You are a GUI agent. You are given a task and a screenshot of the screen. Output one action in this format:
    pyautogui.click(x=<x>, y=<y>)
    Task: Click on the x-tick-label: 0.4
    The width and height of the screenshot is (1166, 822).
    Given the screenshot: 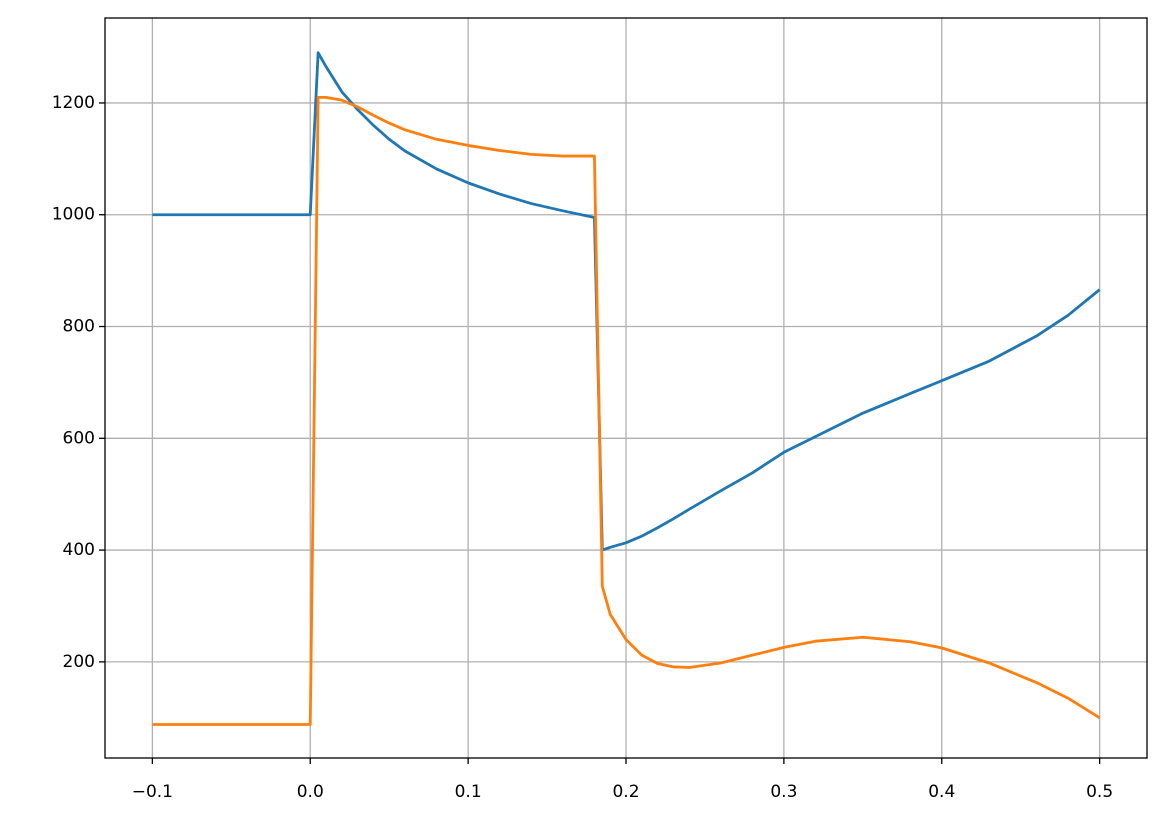 What is the action you would take?
    pyautogui.click(x=941, y=792)
    